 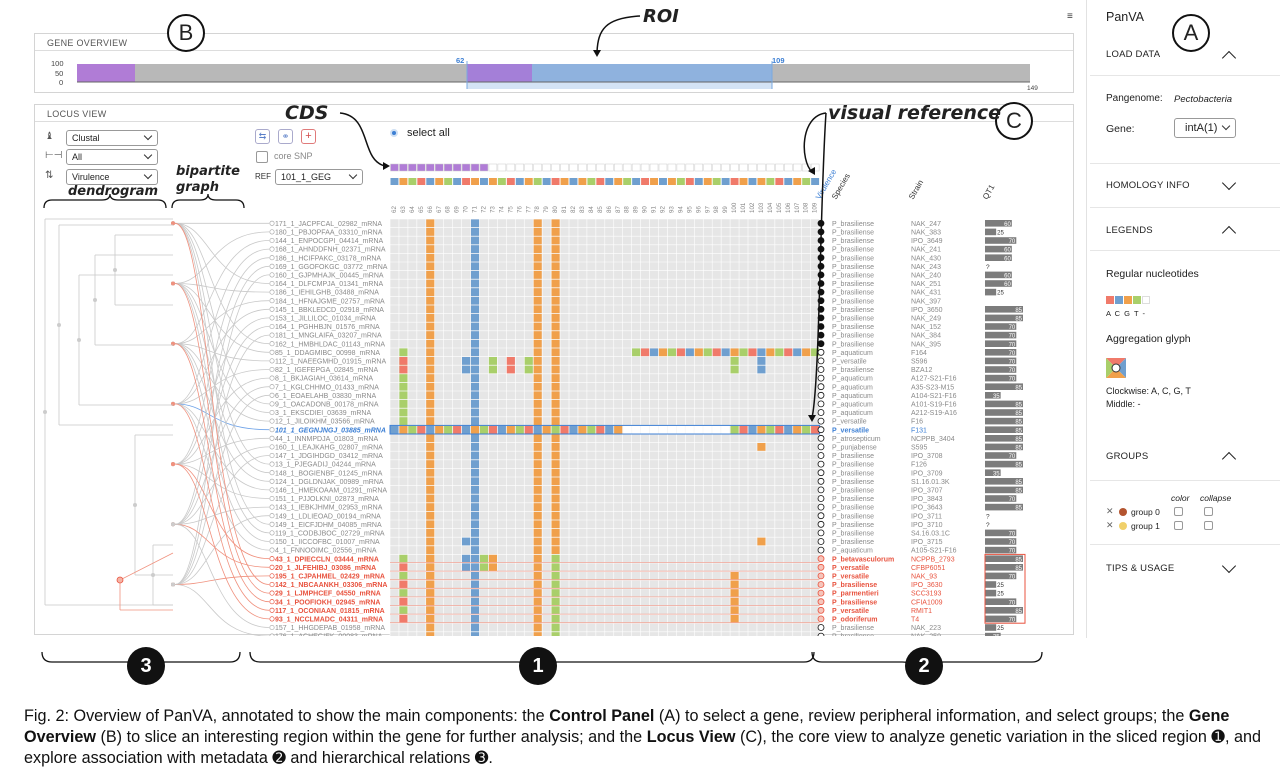 What do you see at coordinates (112, 157) in the screenshot?
I see `filter-select: All` at bounding box center [112, 157].